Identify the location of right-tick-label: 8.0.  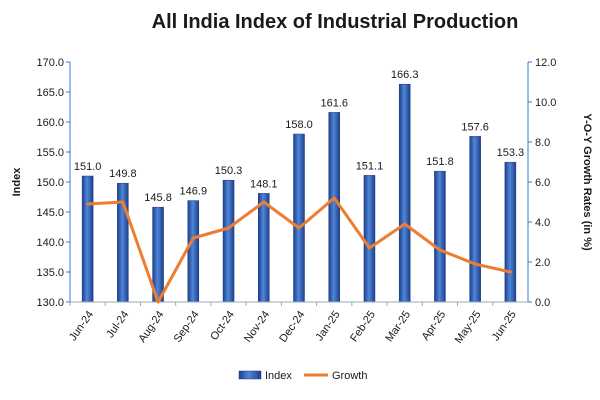
(542, 143).